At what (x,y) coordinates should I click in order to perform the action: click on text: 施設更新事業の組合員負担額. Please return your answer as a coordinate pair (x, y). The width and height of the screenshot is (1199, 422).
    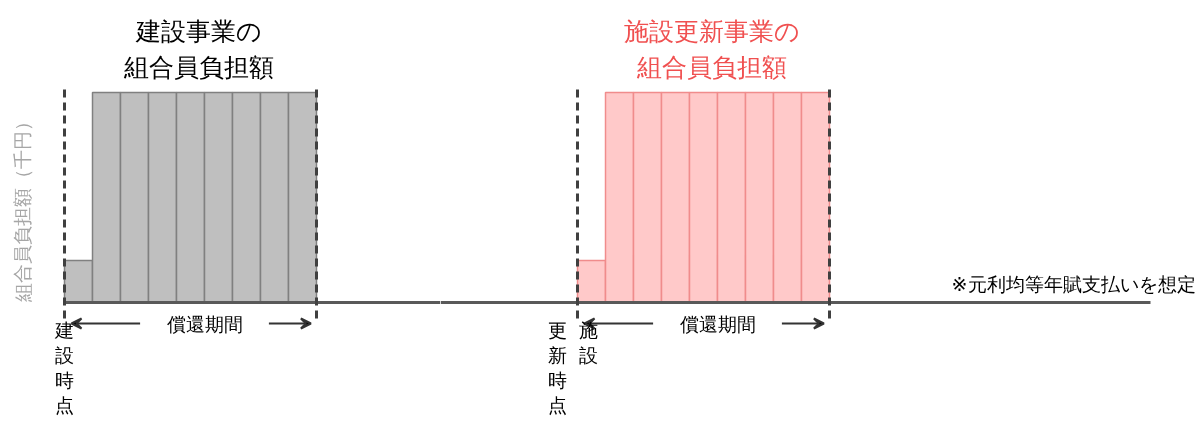
    Looking at the image, I should click on (711, 49).